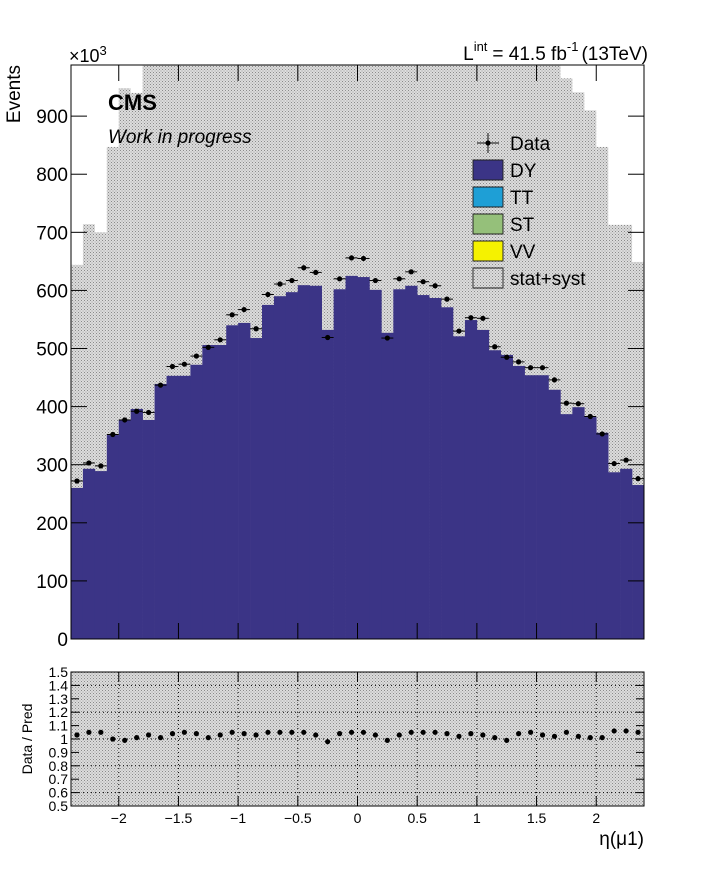  What do you see at coordinates (417, 818) in the screenshot?
I see `x-tick-label: 0.5` at bounding box center [417, 818].